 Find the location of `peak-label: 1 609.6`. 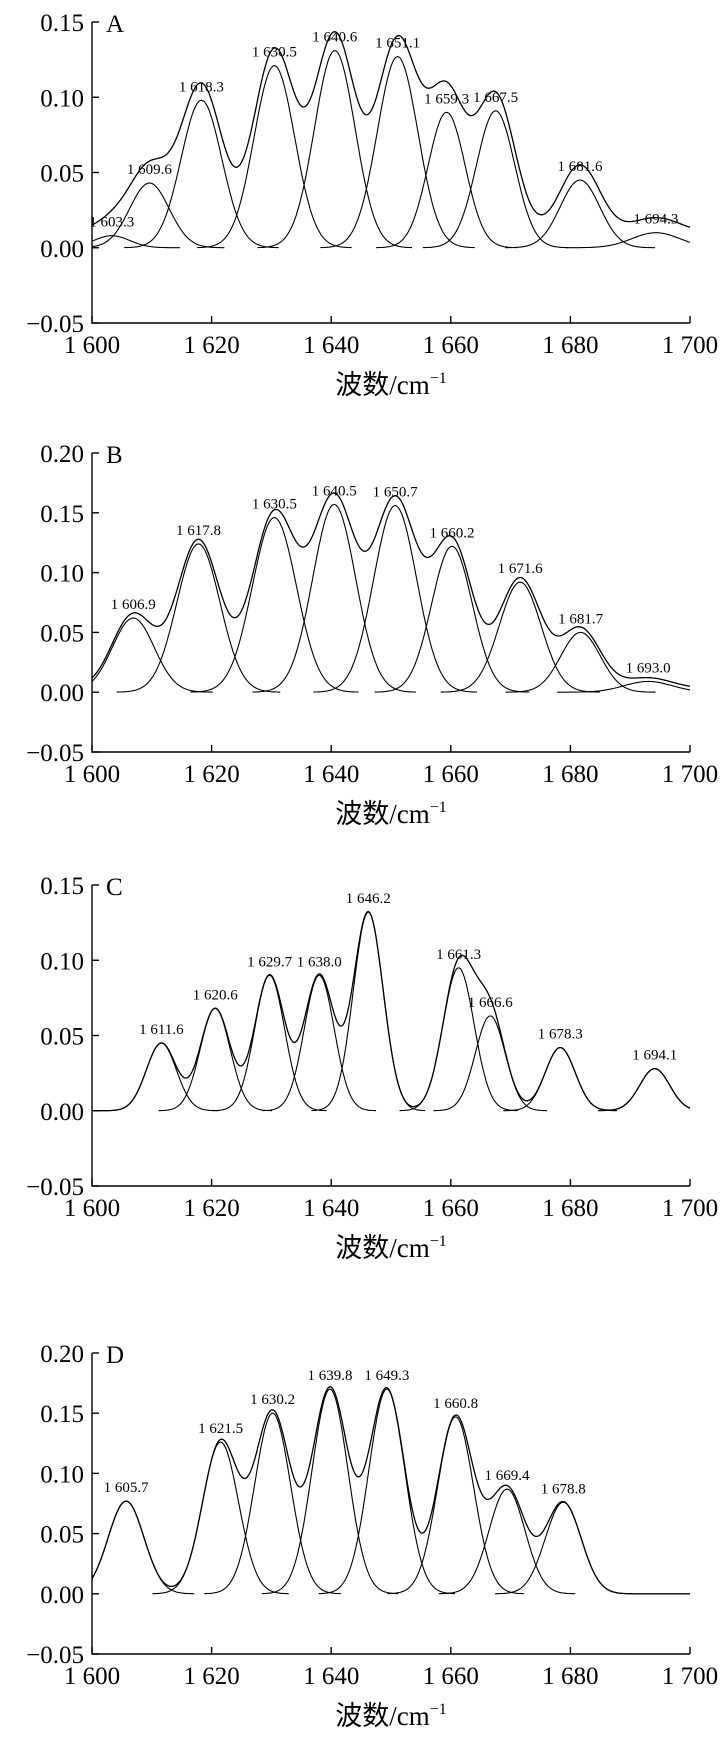

peak-label: 1 609.6 is located at coordinates (150, 170).